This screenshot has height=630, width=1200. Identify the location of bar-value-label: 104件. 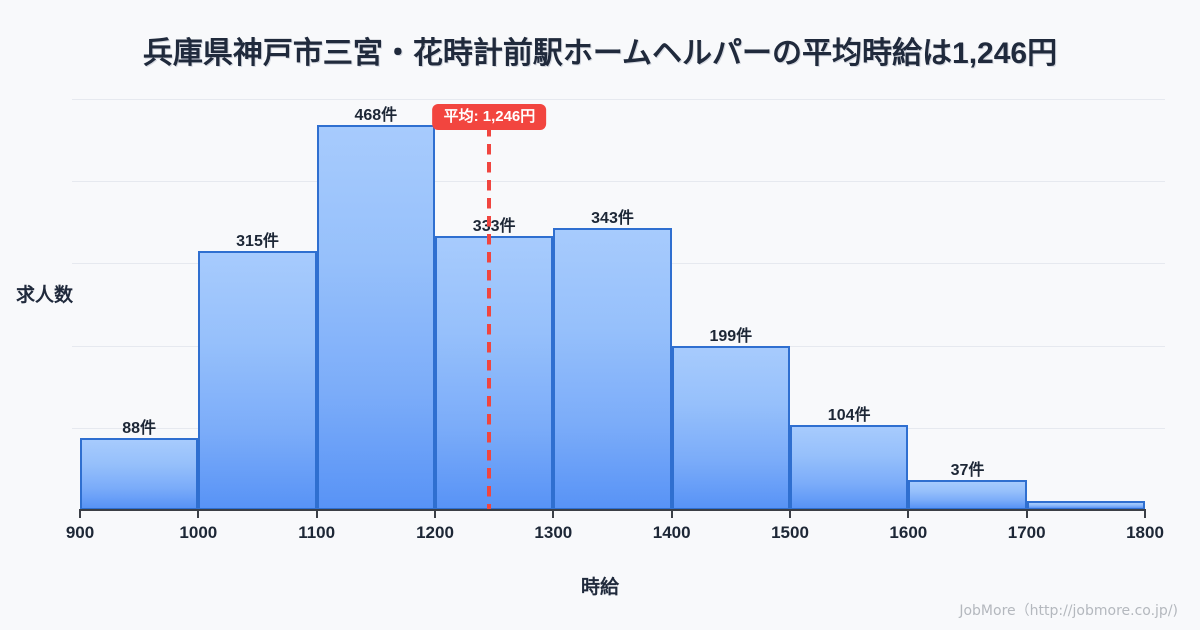
(849, 415).